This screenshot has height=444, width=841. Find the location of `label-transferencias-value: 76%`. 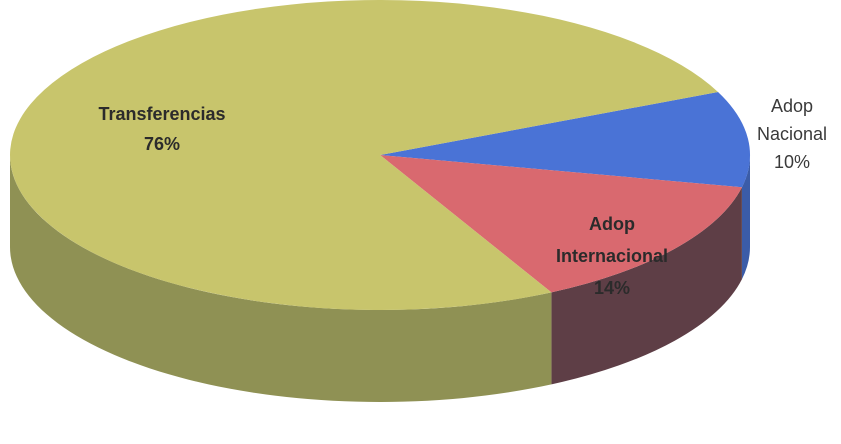

label-transferencias-value: 76% is located at coordinates (162, 144).